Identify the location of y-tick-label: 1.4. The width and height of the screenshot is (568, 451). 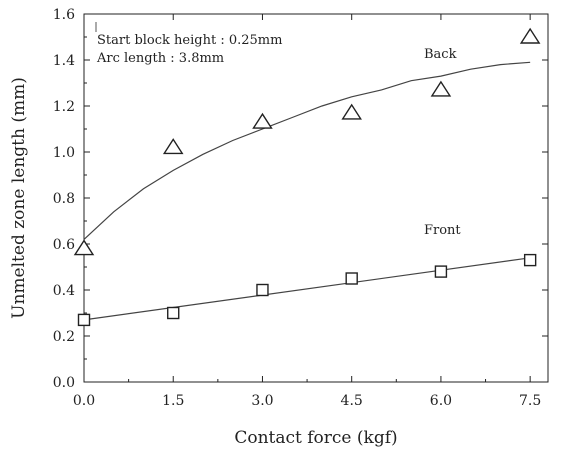
(64, 61).